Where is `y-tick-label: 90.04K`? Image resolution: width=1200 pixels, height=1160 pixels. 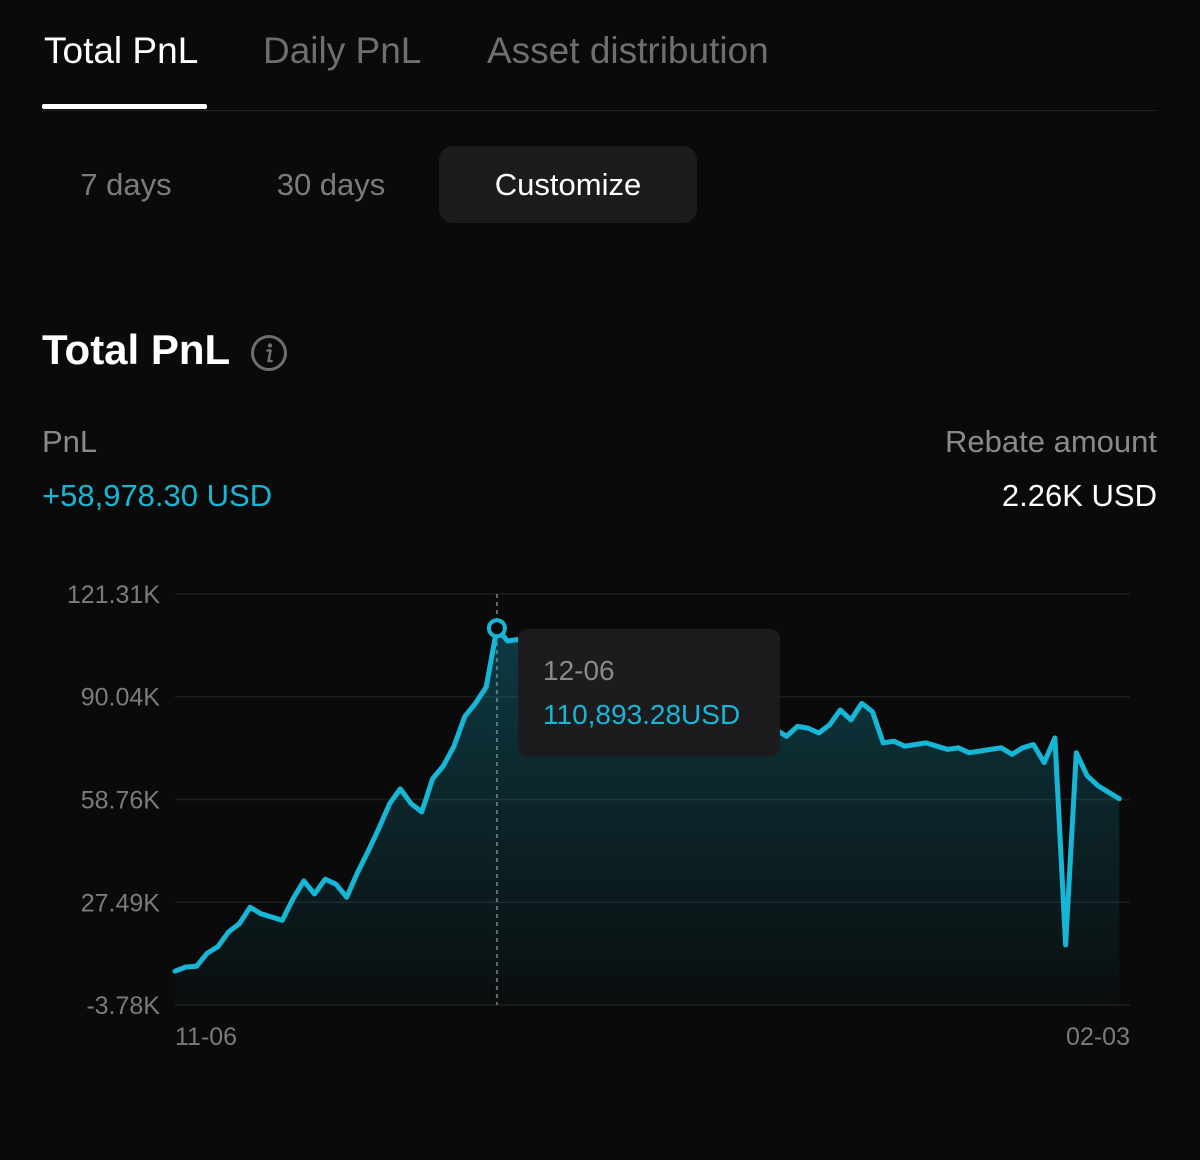 y-tick-label: 90.04K is located at coordinates (121, 698).